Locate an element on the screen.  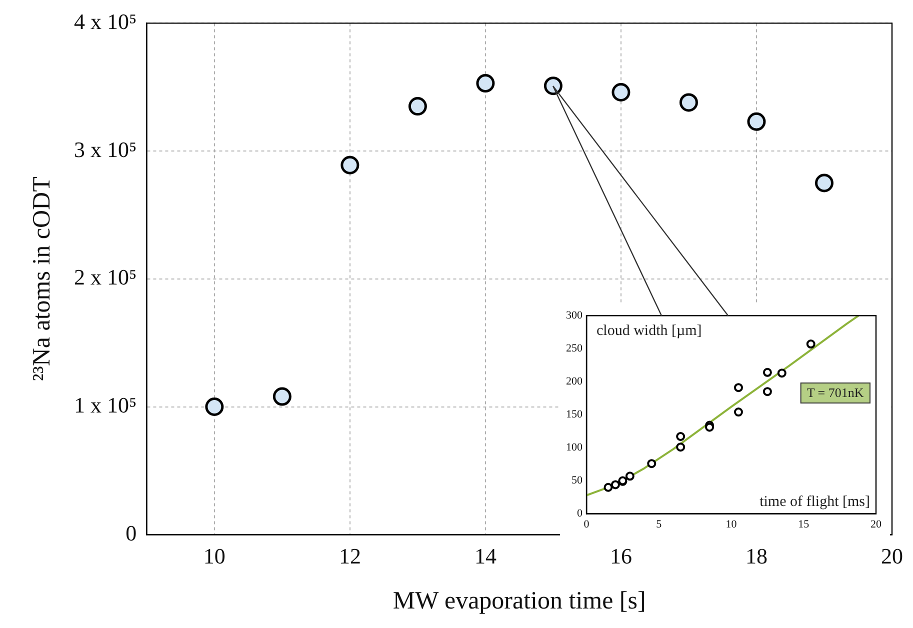
x-tick-label: 14 is located at coordinates (485, 556).